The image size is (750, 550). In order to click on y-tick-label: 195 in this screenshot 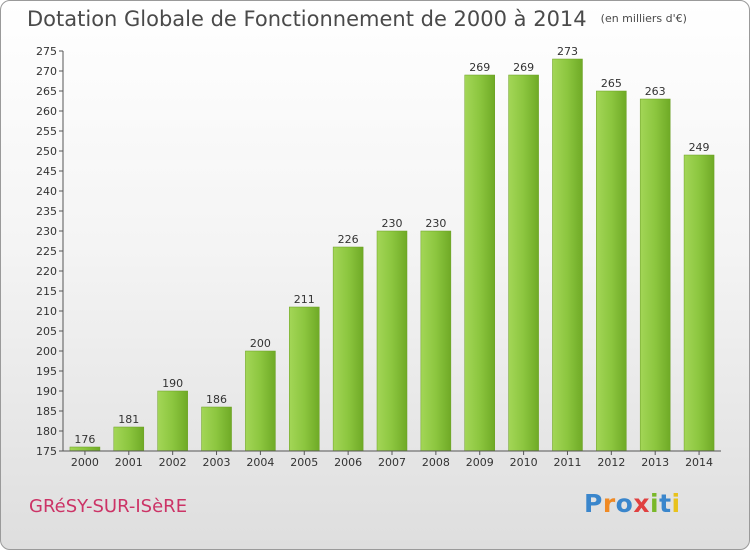, I will do `click(46, 371)`.